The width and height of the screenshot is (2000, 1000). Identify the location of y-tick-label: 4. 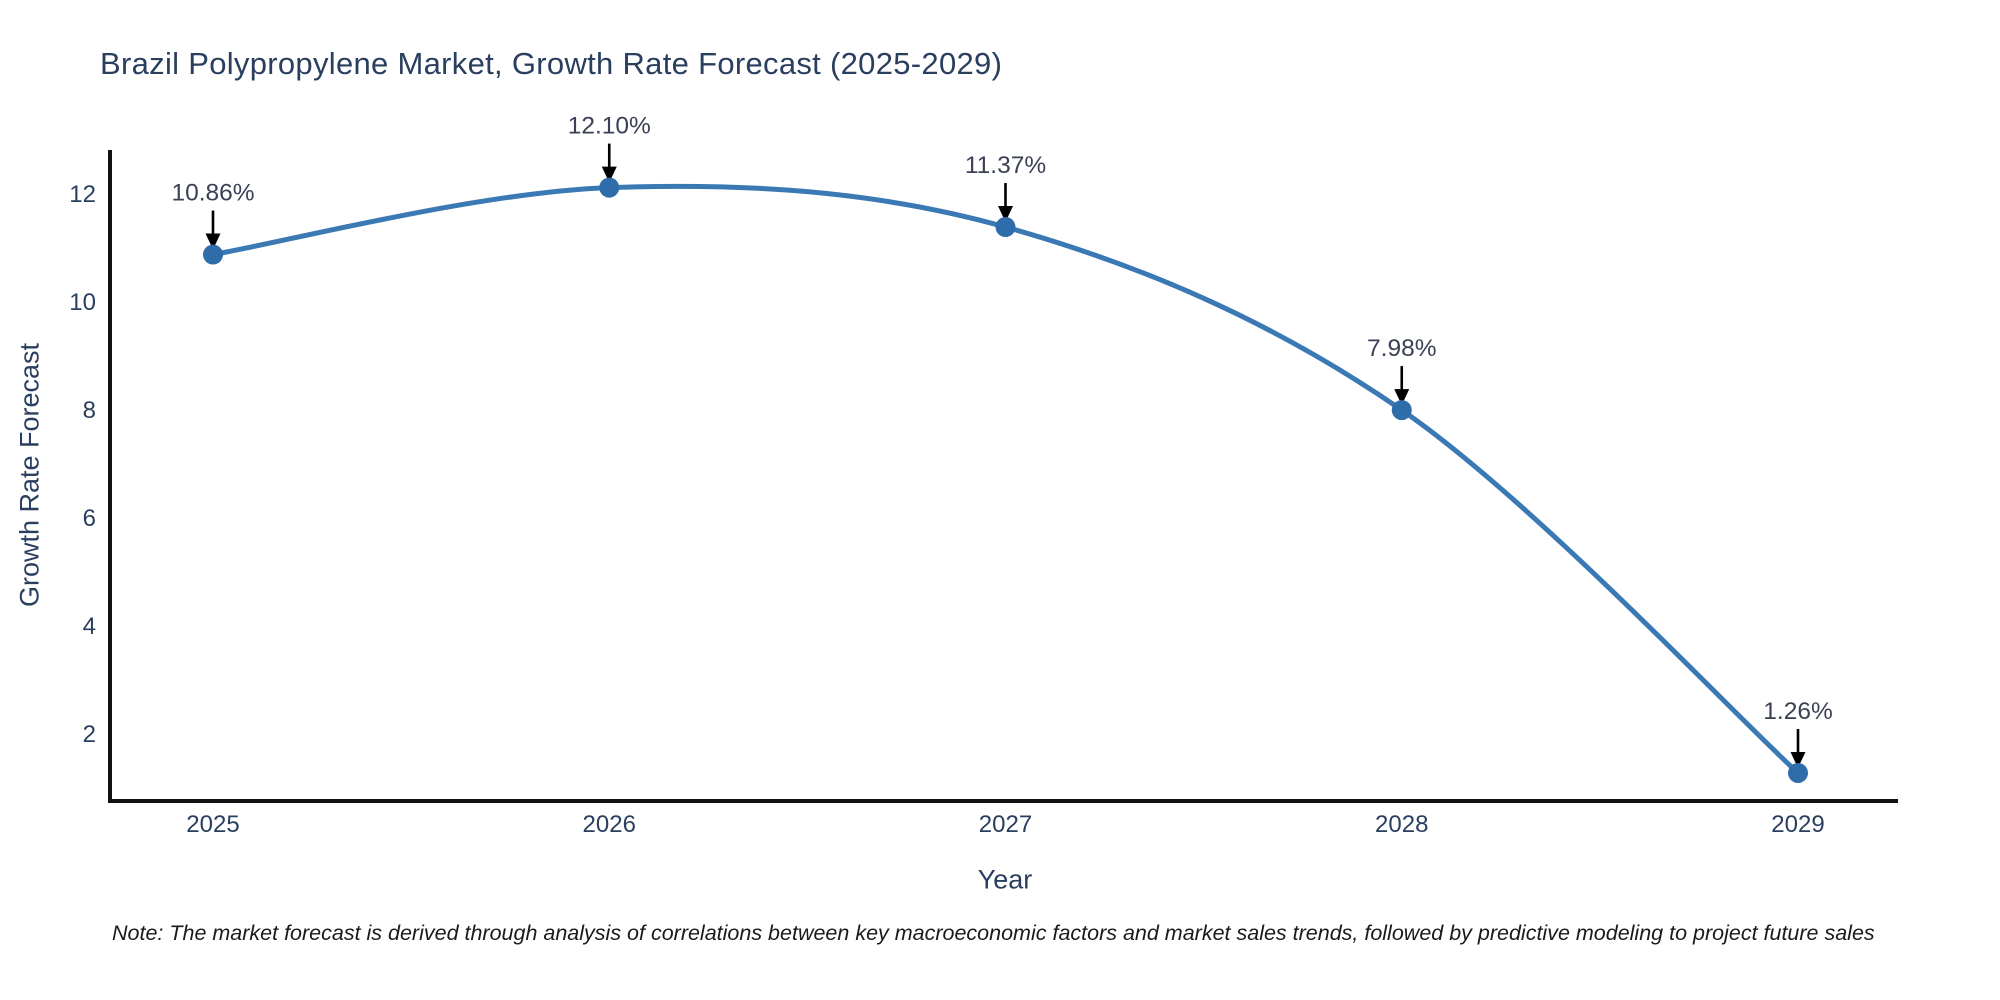
(89, 626).